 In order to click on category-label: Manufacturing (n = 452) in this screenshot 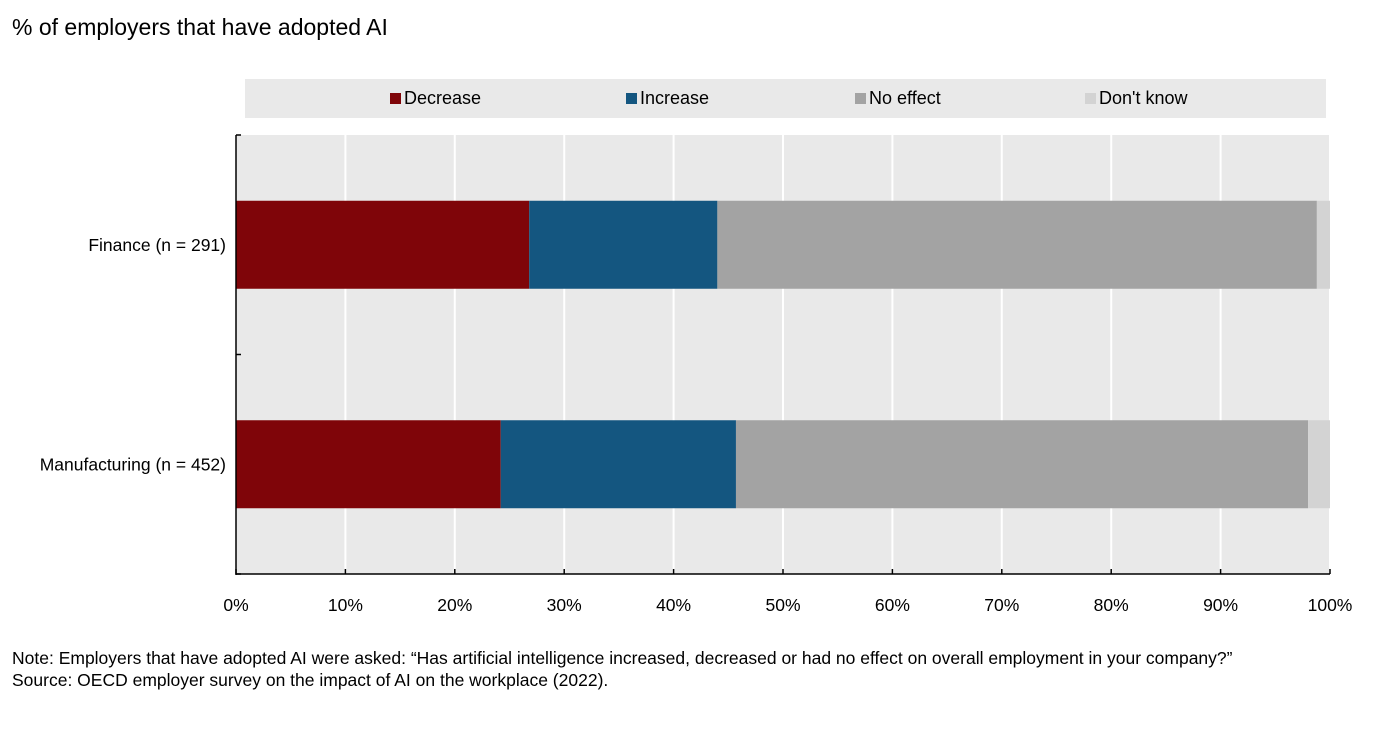, I will do `click(133, 464)`.